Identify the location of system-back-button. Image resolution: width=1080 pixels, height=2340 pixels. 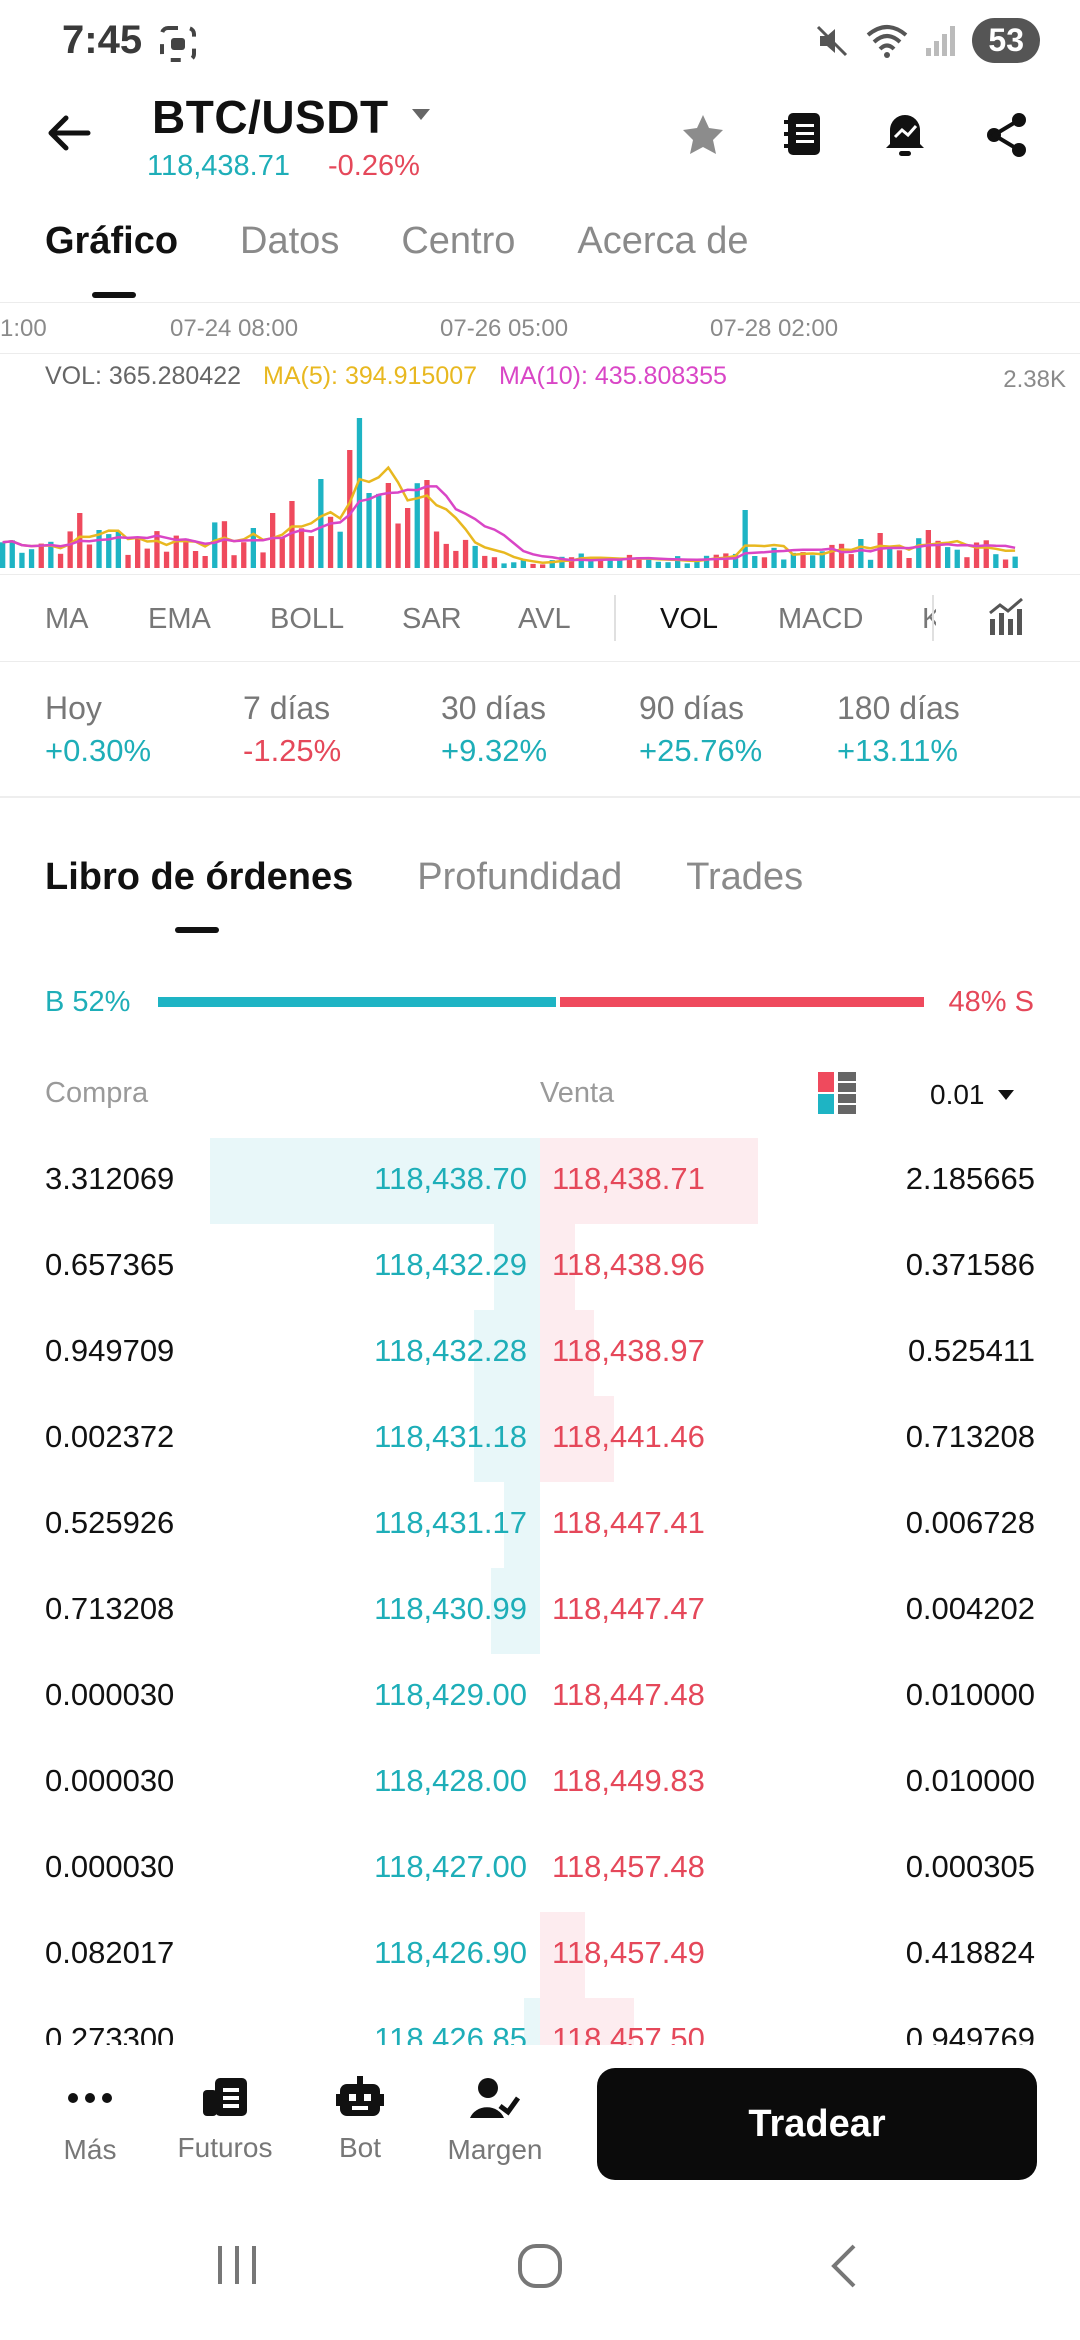
(844, 2266).